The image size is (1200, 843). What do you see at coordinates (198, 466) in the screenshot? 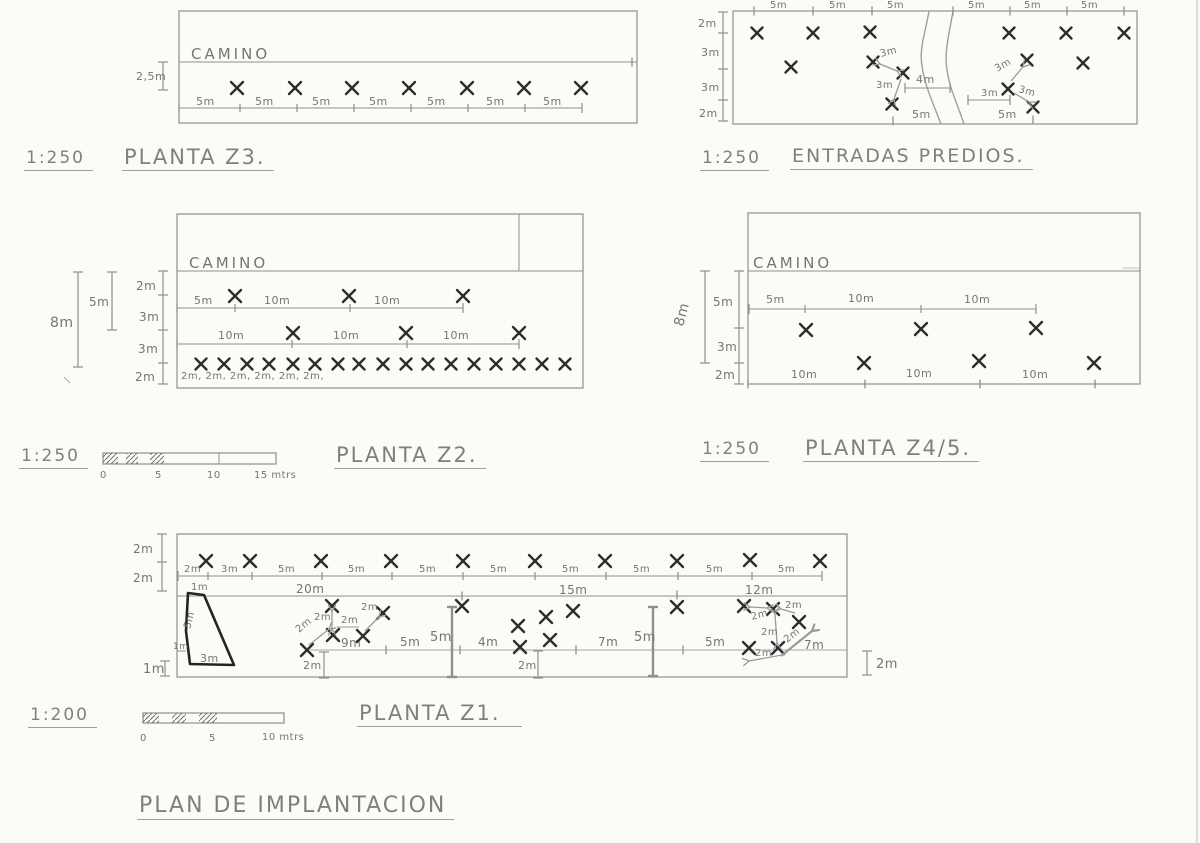
I see `scalebar-1-250: 0 5 10 15 mtrs` at bounding box center [198, 466].